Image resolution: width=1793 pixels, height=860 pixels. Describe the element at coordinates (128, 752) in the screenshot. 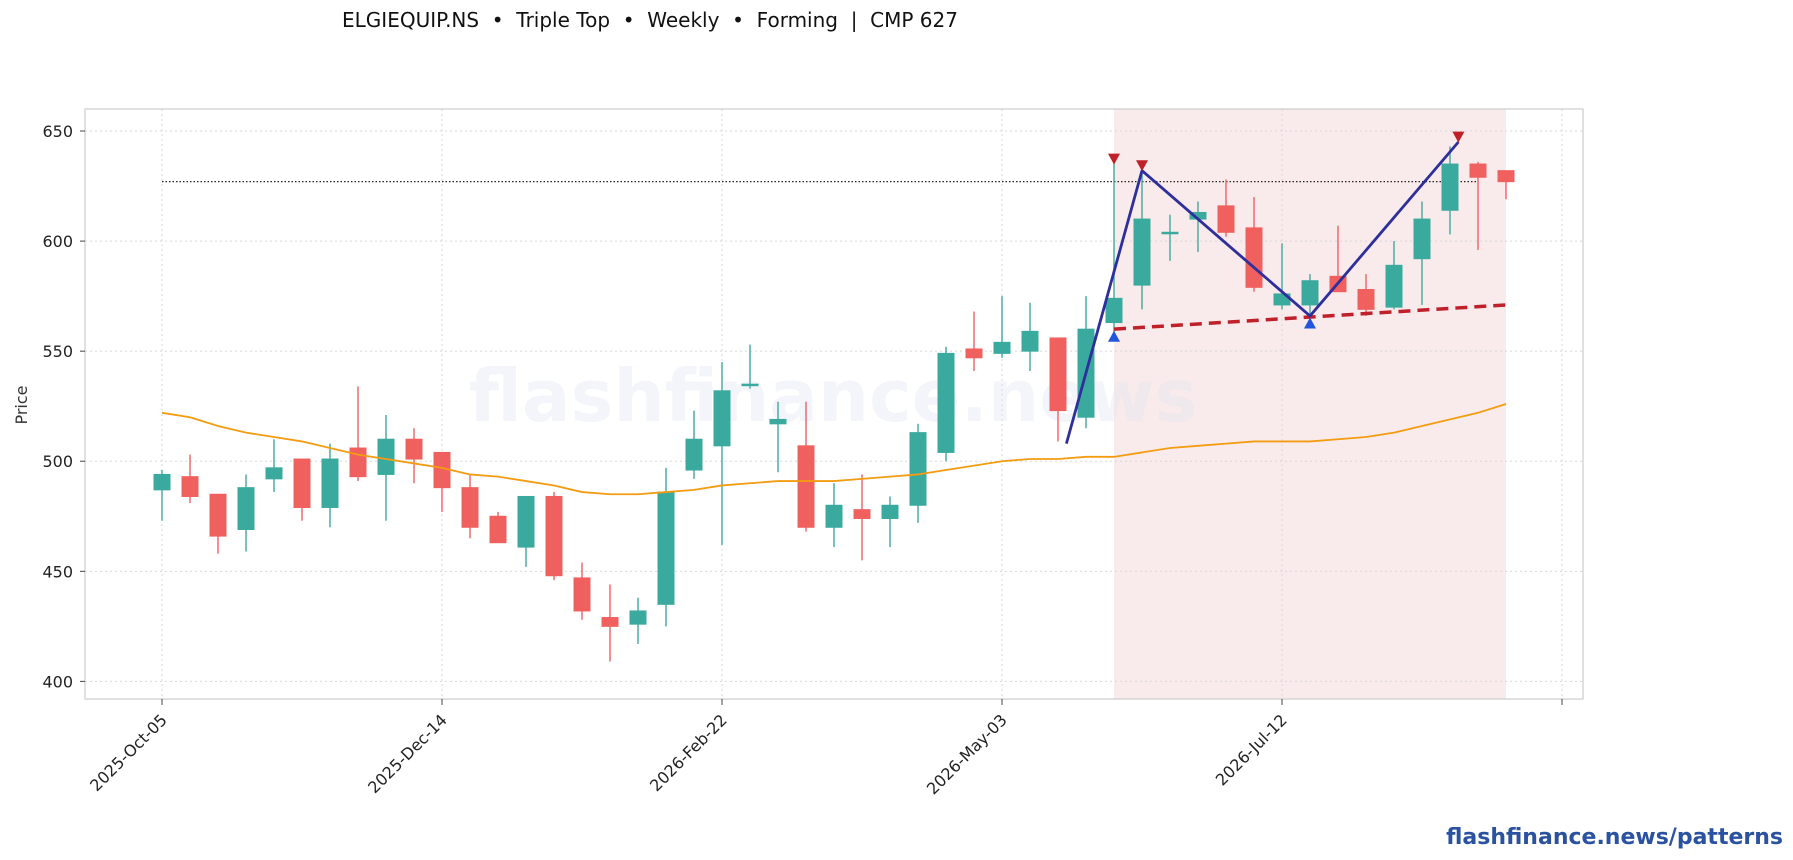

I see `x-tick-label: 2025-Oct-05` at that location.